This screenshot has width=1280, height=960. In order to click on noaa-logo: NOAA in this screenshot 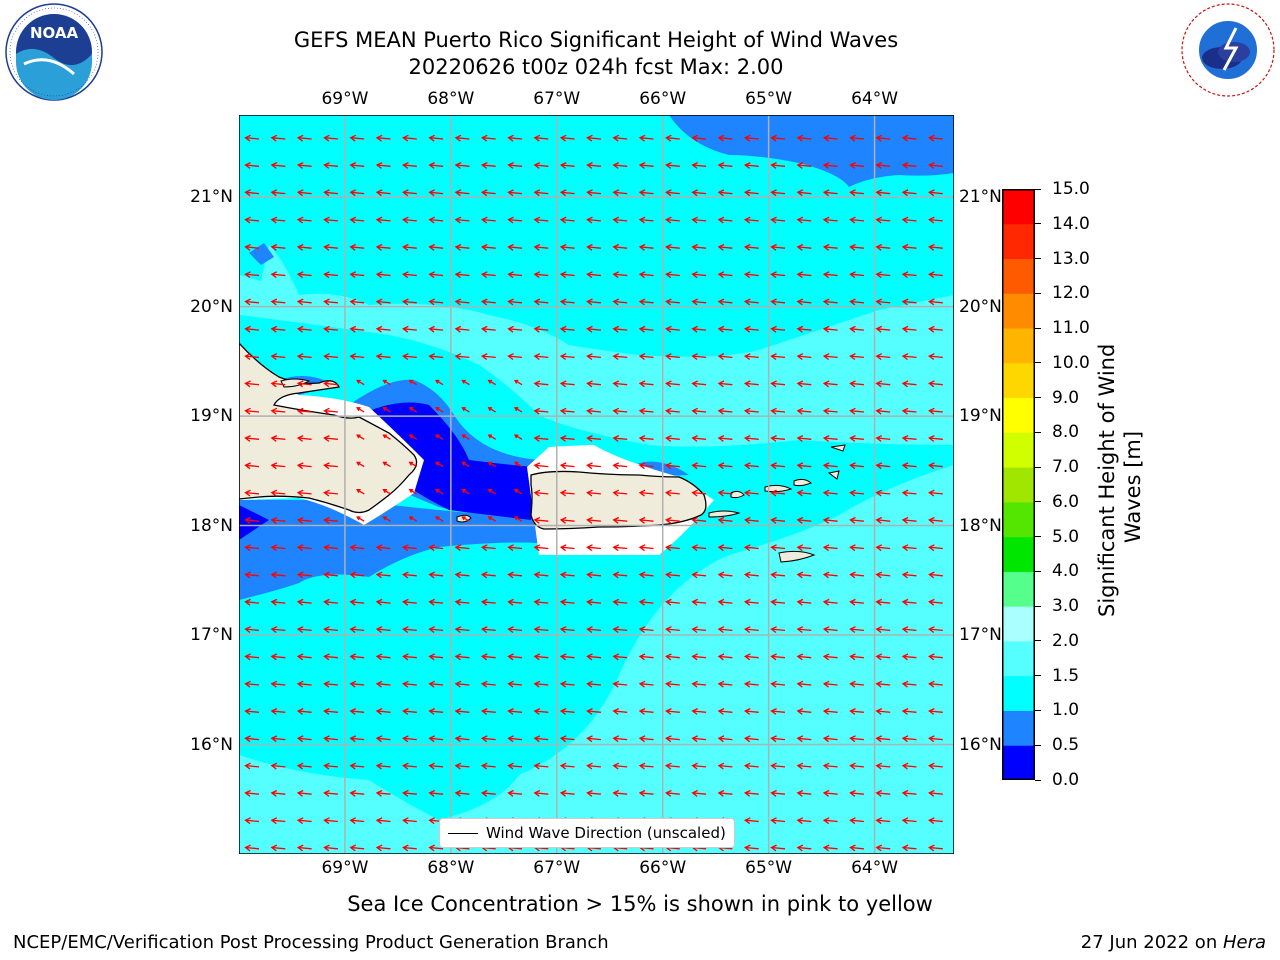, I will do `click(54, 52)`.